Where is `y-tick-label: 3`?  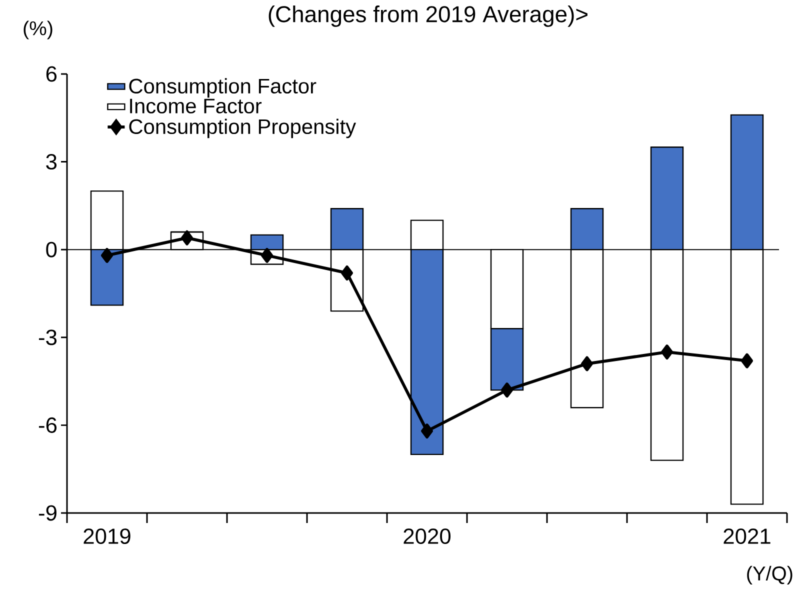
y-tick-label: 3 is located at coordinates (51, 162).